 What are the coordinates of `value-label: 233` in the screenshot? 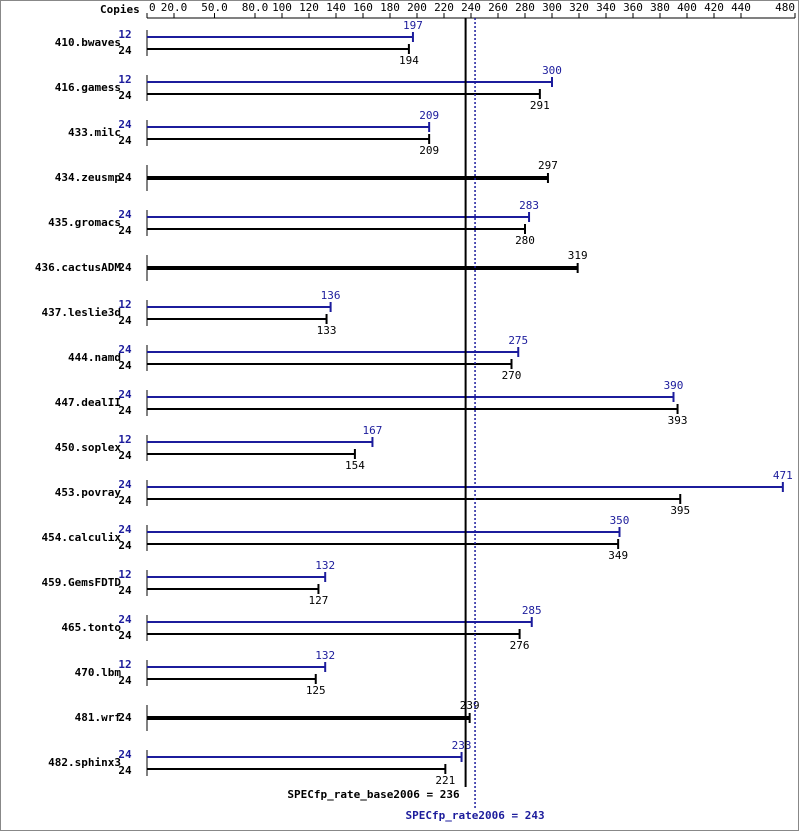 It's located at (462, 745).